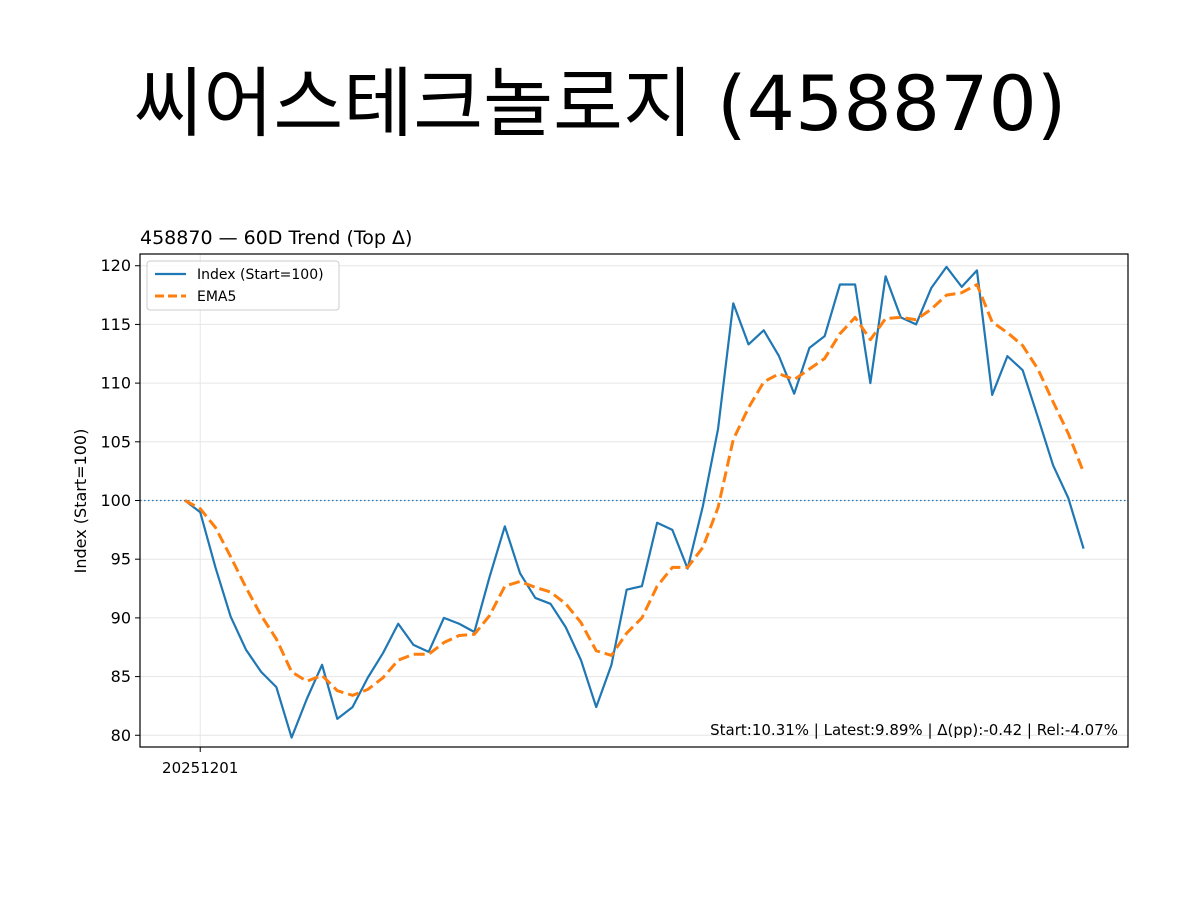 This screenshot has height=900, width=1200. Describe the element at coordinates (115, 500) in the screenshot. I see `y-tick-label: 100` at that location.